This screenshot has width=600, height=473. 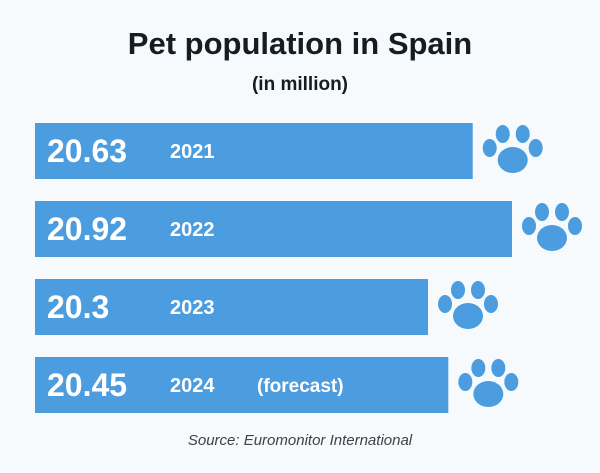 What do you see at coordinates (78, 307) in the screenshot?
I see `bar-value-label: 20.3` at bounding box center [78, 307].